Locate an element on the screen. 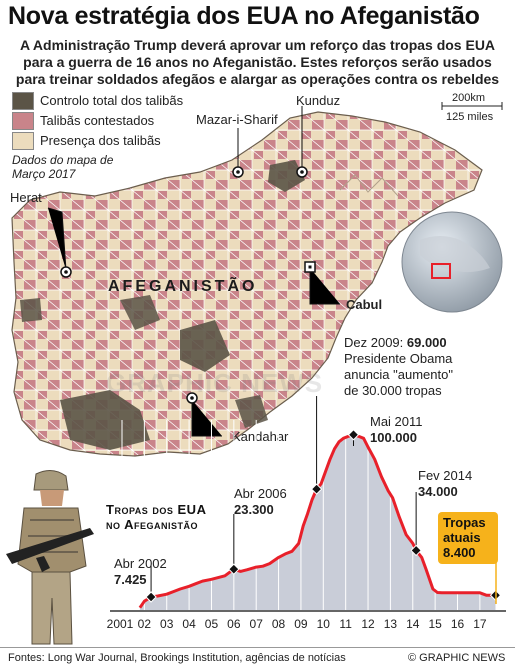 The image size is (515, 670). legend-swatch-presence is located at coordinates (23, 141).